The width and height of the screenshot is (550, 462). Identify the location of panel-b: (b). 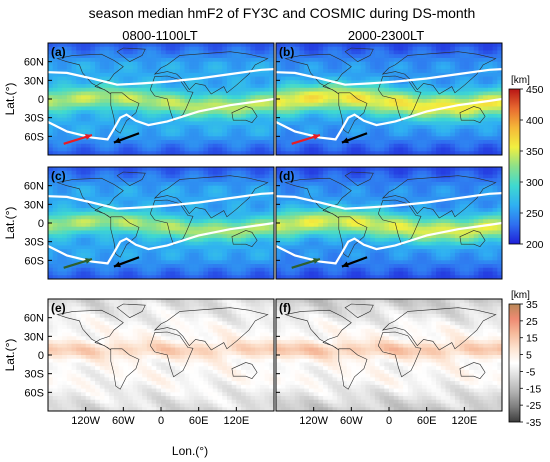
(389, 99).